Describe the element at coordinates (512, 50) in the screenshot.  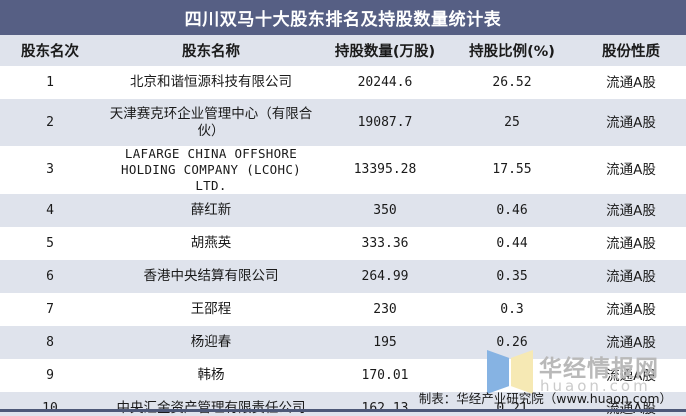
I see `column-header-pct: 持股比例(%)` at that location.